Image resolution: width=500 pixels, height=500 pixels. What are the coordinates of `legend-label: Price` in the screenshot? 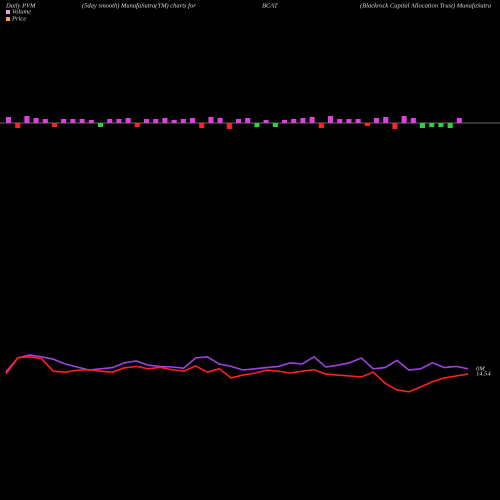 It's located at (18, 18).